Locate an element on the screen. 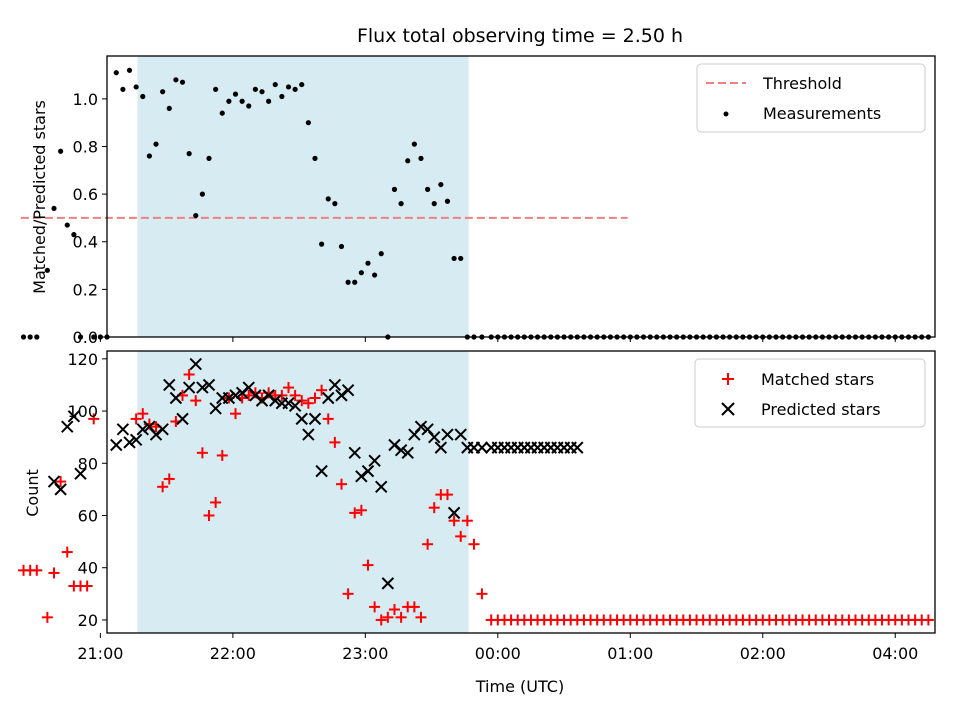  x-tick-label: 01:00 is located at coordinates (630, 653).